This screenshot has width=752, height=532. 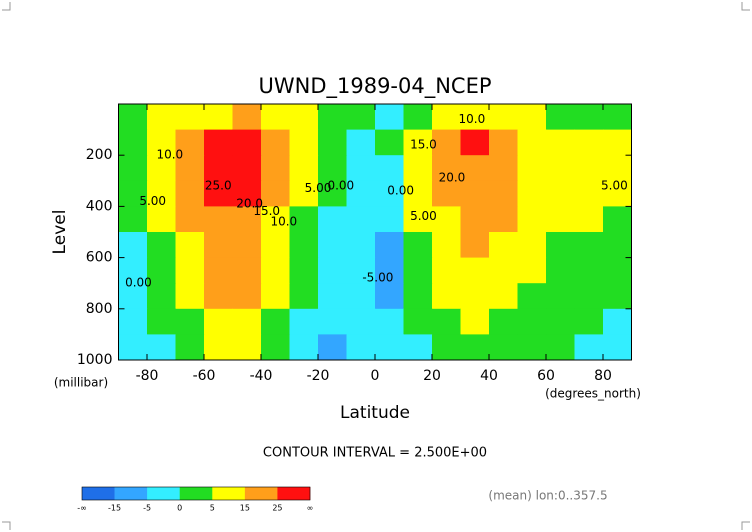 What do you see at coordinates (212, 508) in the screenshot?
I see `colorbar-label: 5` at bounding box center [212, 508].